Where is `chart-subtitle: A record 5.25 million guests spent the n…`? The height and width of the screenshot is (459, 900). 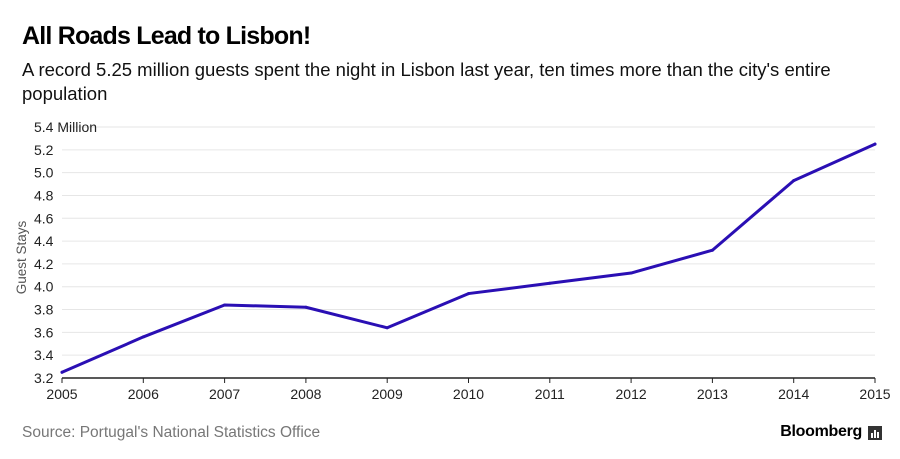
chart-subtitle: A record 5.25 million guests spent the n… is located at coordinates (426, 81).